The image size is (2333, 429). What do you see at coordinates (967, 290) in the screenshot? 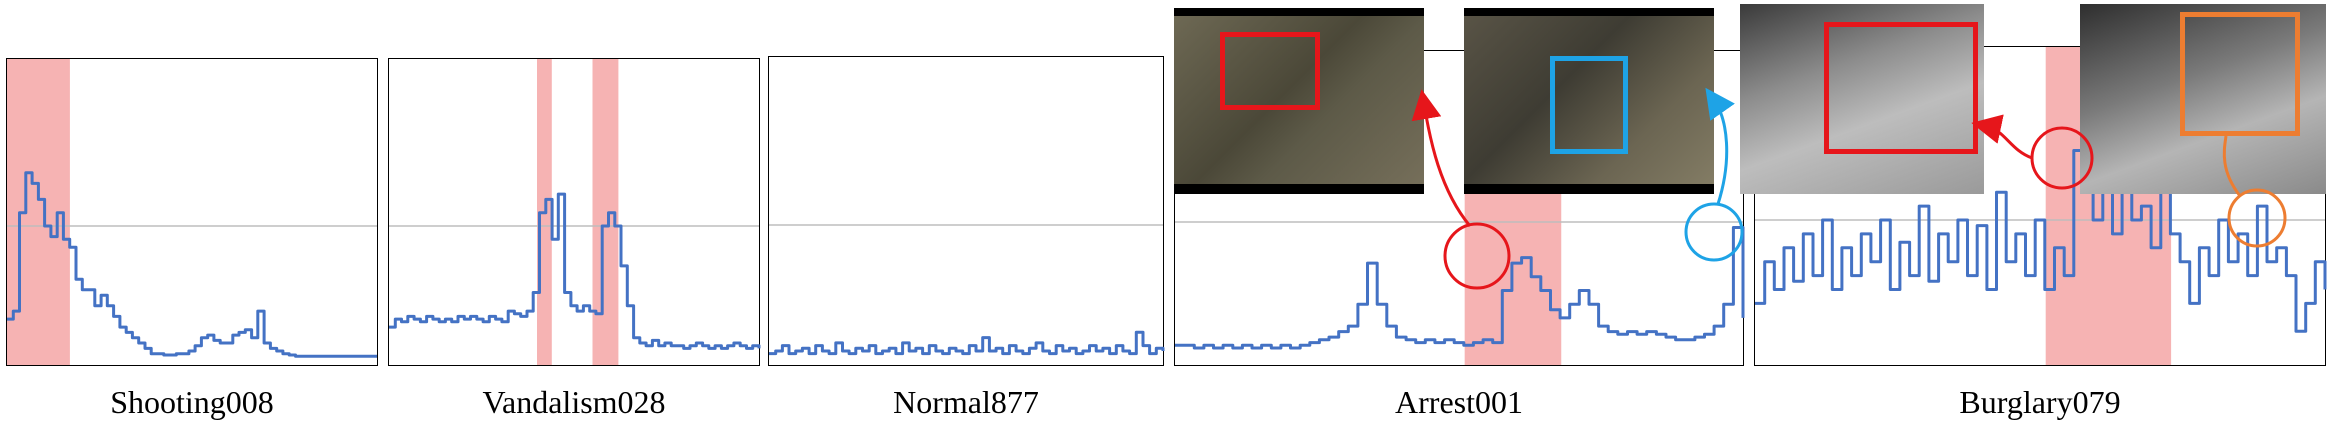
I see `plot-normal877` at bounding box center [967, 290].